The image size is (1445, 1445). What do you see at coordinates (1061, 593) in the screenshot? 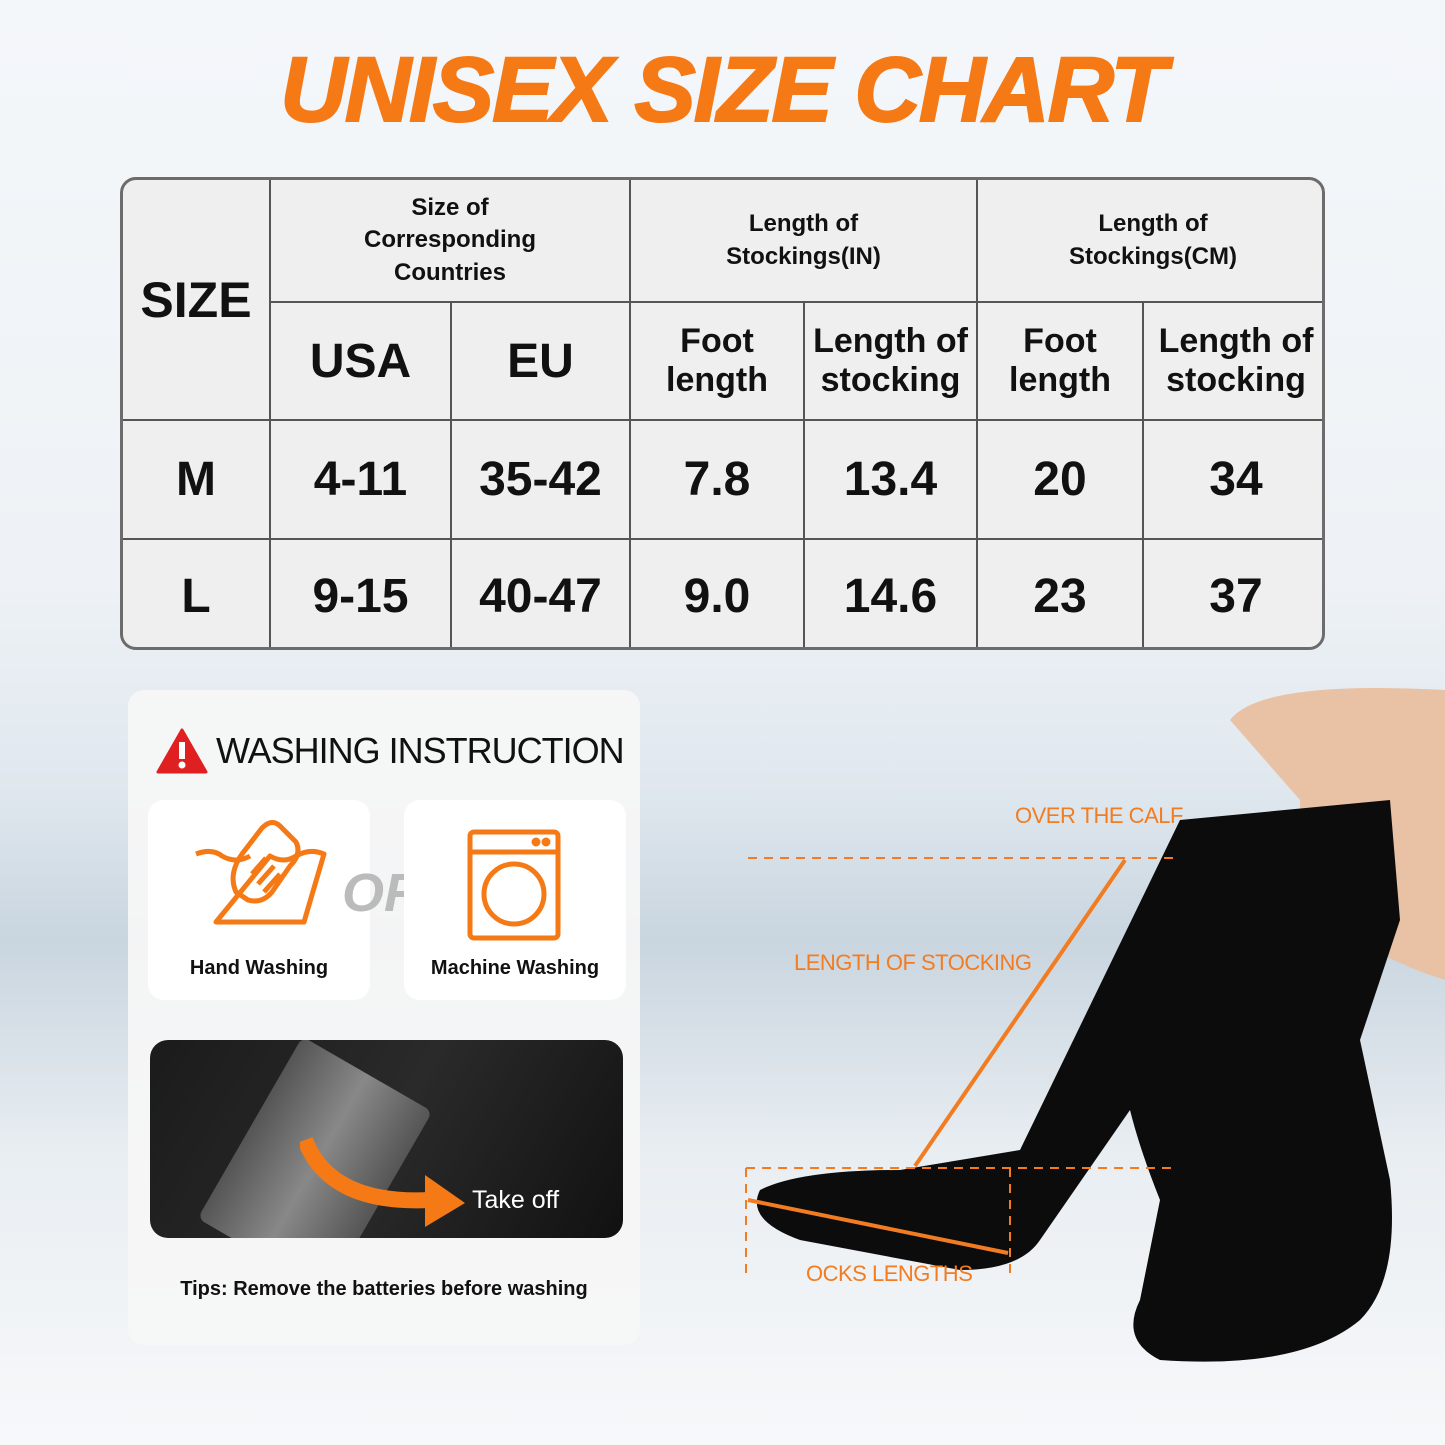
I see `table-cell: 23` at bounding box center [1061, 593].